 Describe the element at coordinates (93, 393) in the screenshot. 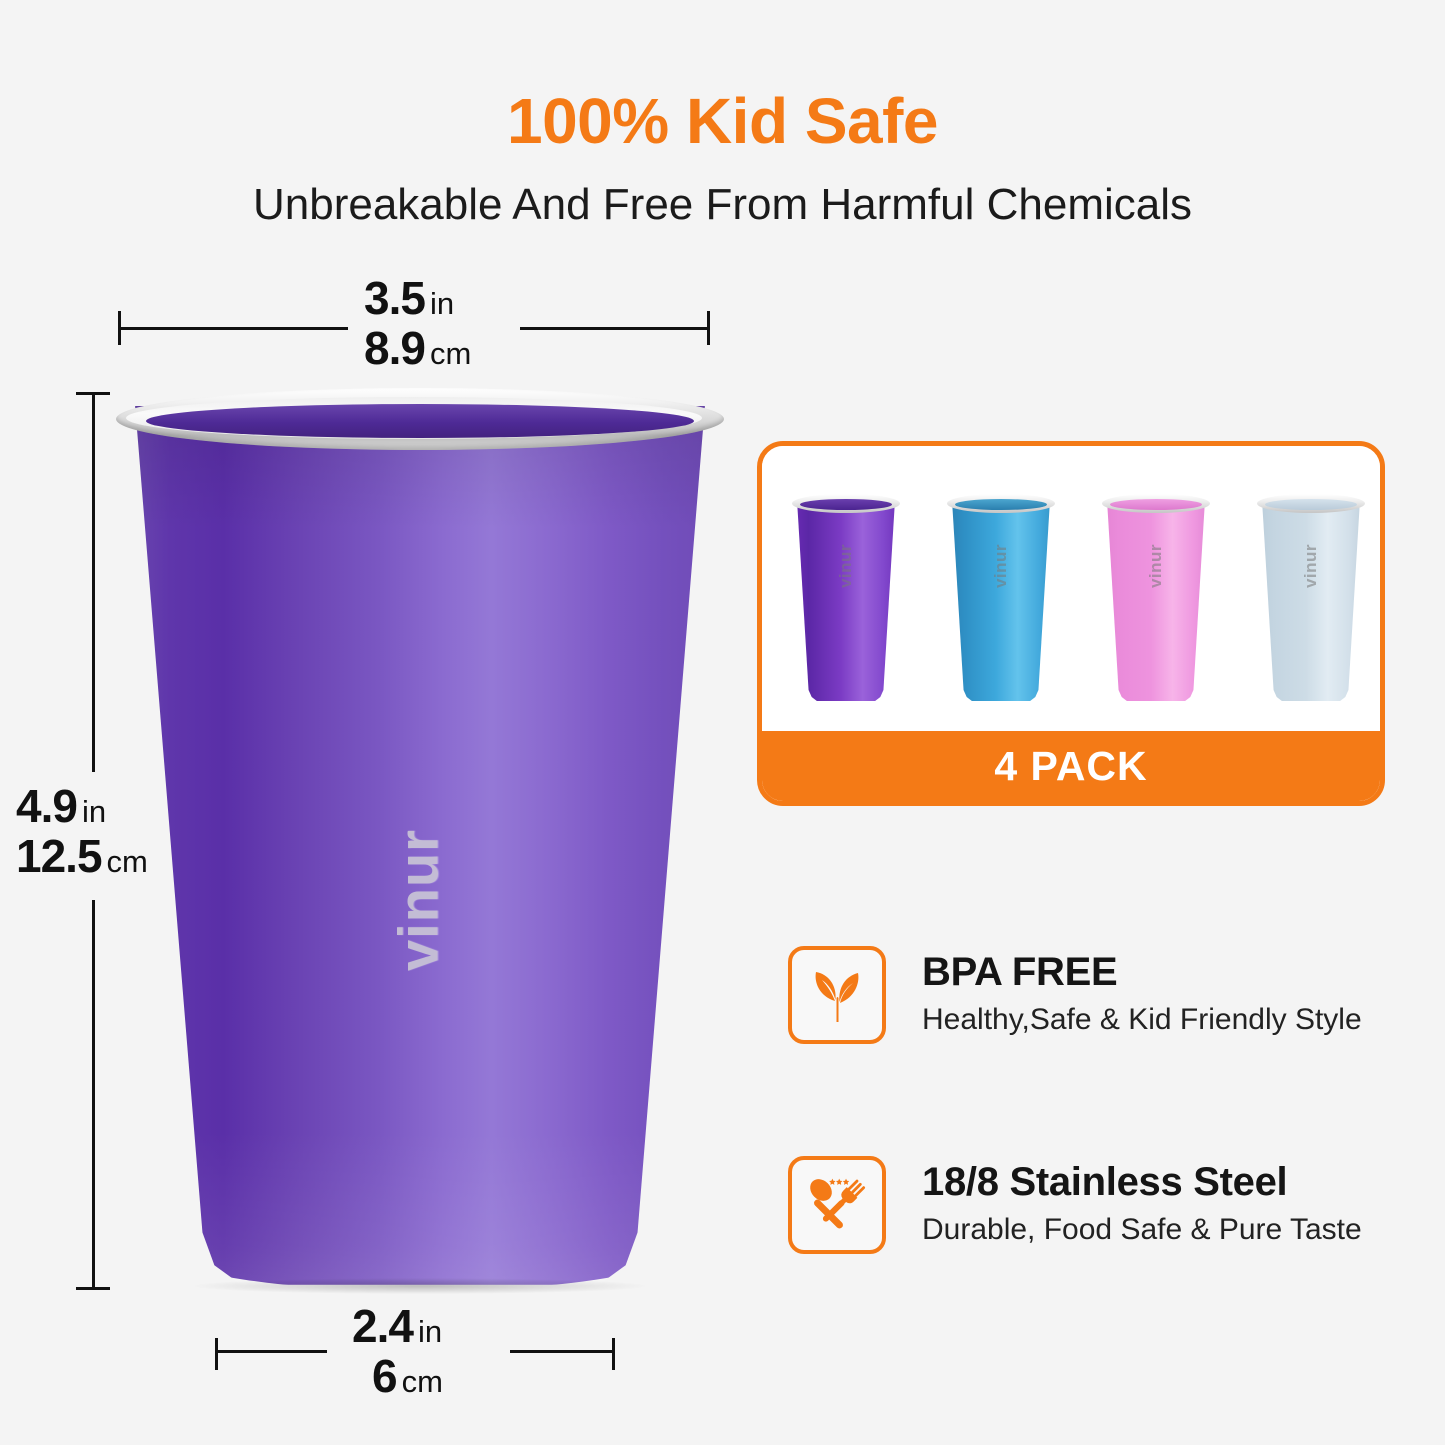

I see `left-dimension-cap-top` at that location.